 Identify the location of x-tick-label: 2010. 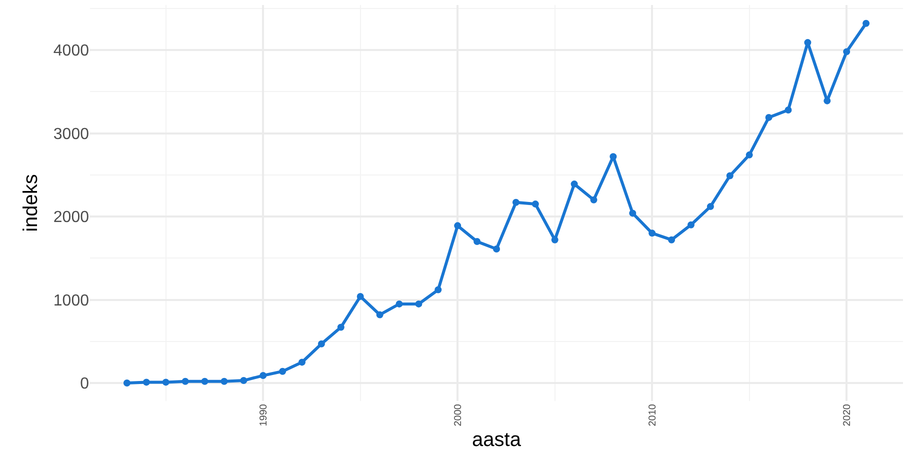
(652, 415).